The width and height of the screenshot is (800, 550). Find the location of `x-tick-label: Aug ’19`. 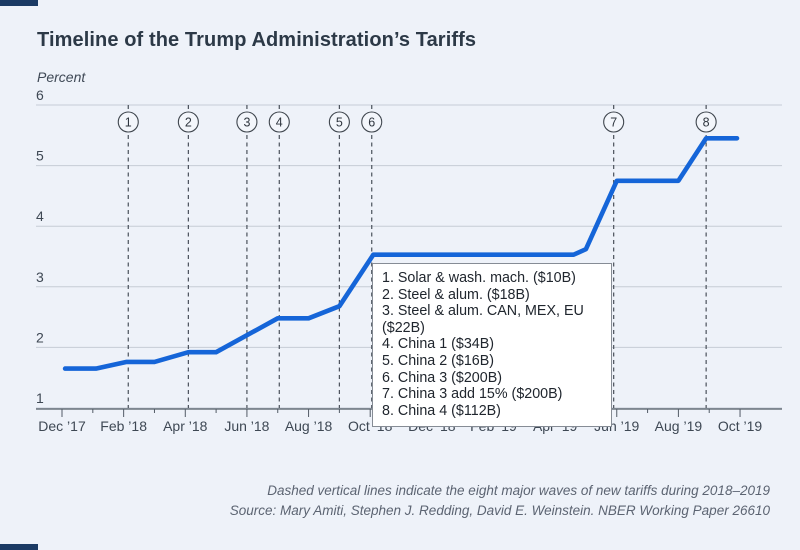

x-tick-label: Aug ’19 is located at coordinates (679, 426).